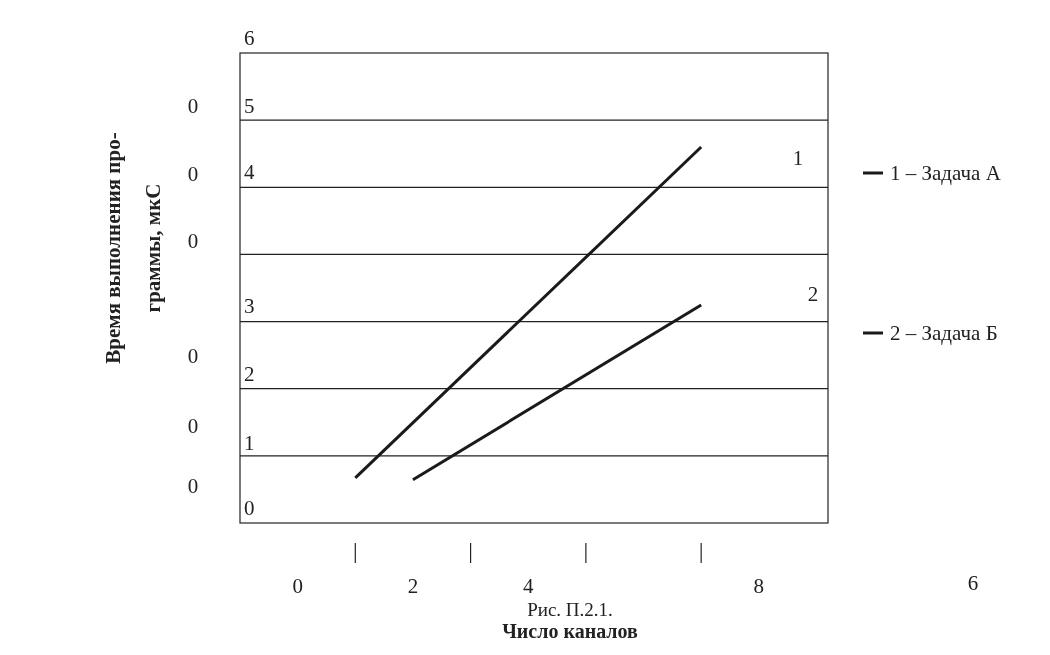 The width and height of the screenshot is (1050, 655). Describe the element at coordinates (946, 173) in the screenshot. I see `legend-label: 1 – Задача А` at that location.